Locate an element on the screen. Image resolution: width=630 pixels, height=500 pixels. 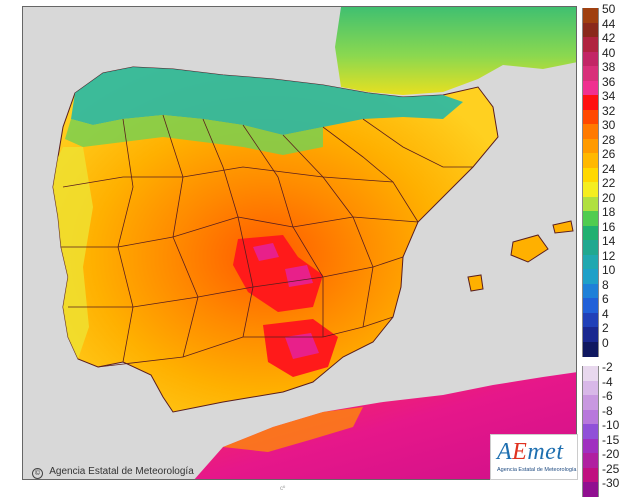
legend-label: -20 is located at coordinates (611, 454).